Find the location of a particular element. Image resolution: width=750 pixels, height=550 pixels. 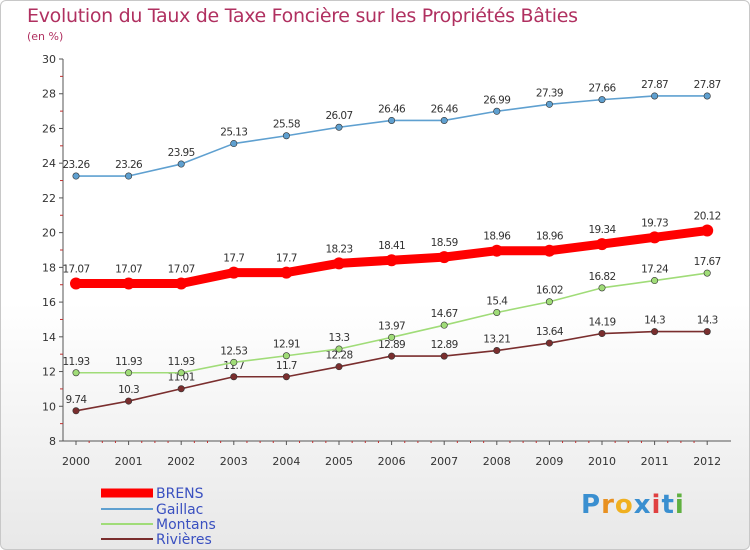

data-label: 23.95 is located at coordinates (181, 153).